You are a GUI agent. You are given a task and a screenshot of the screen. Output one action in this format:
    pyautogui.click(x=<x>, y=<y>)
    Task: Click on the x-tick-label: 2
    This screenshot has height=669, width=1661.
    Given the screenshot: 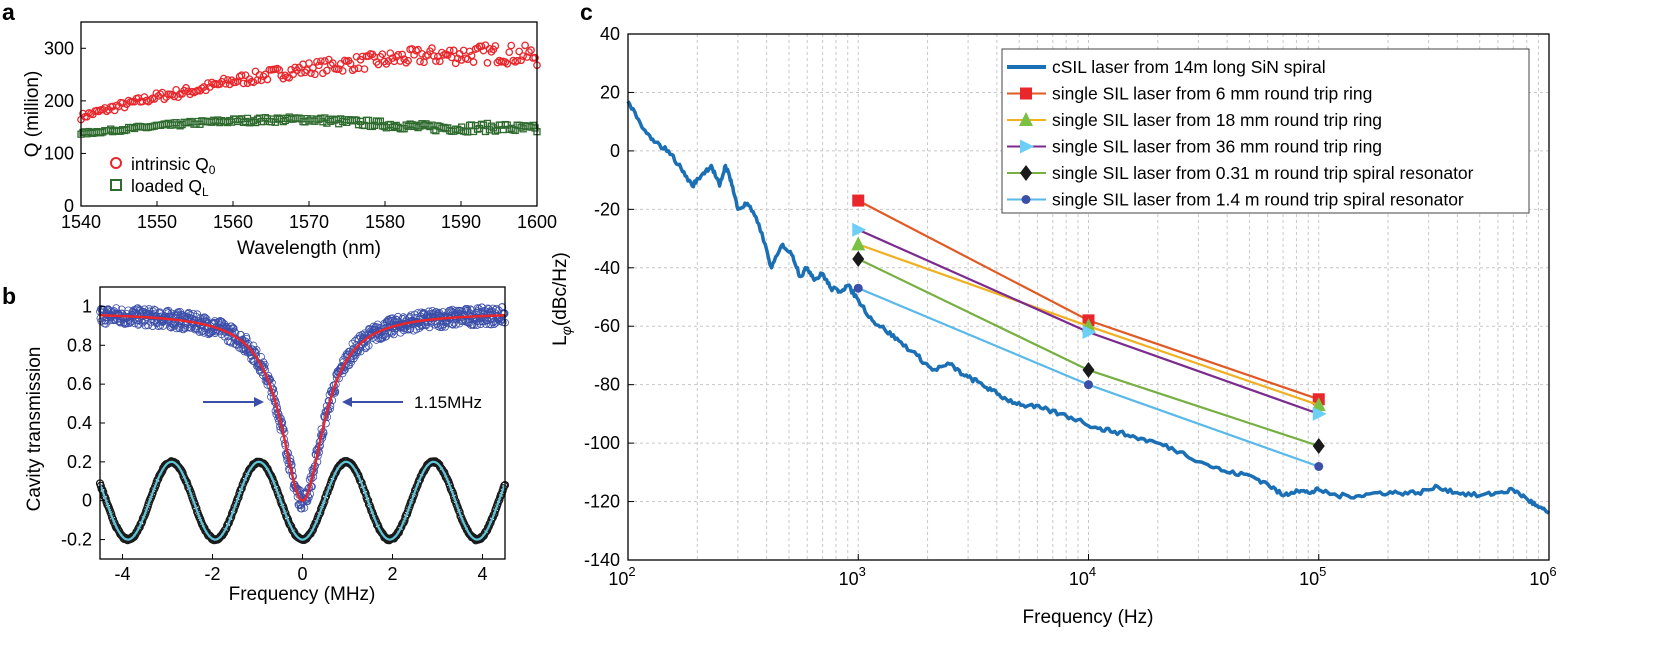 What is the action you would take?
    pyautogui.click(x=392, y=574)
    